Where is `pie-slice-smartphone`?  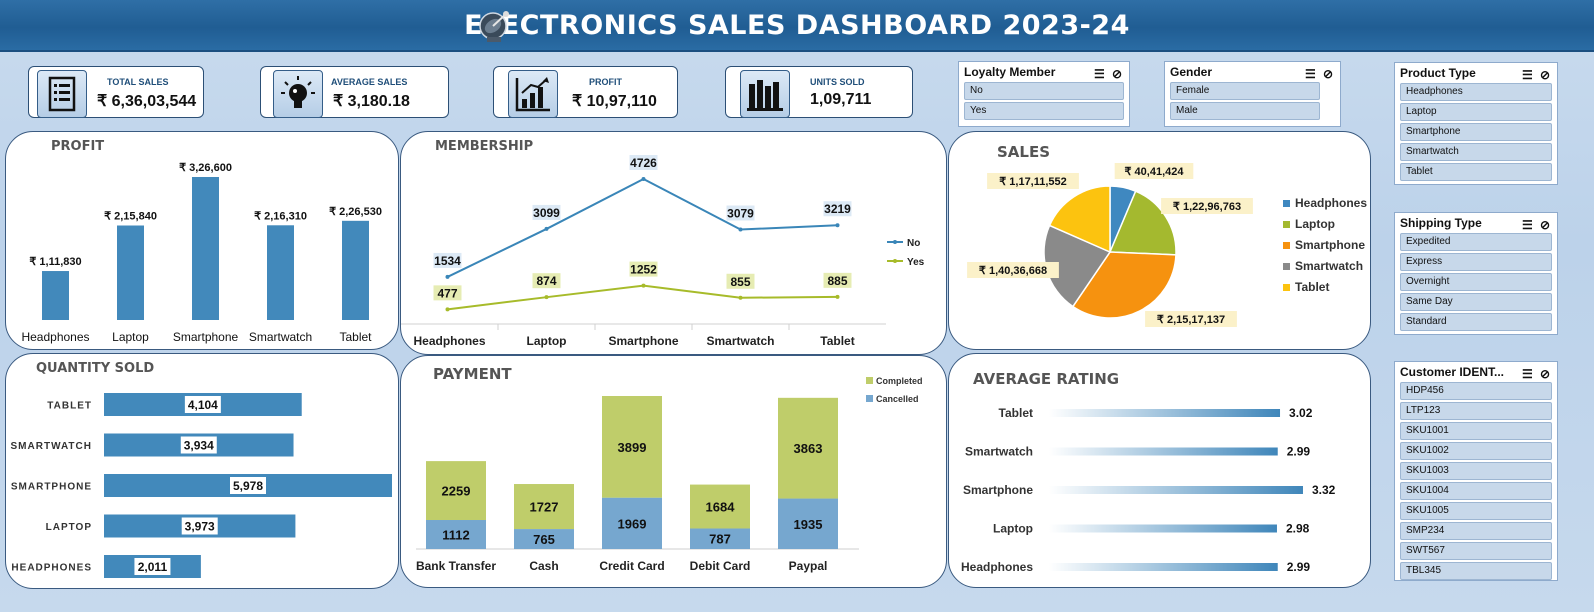 pie-slice-smartphone is located at coordinates (1124, 285).